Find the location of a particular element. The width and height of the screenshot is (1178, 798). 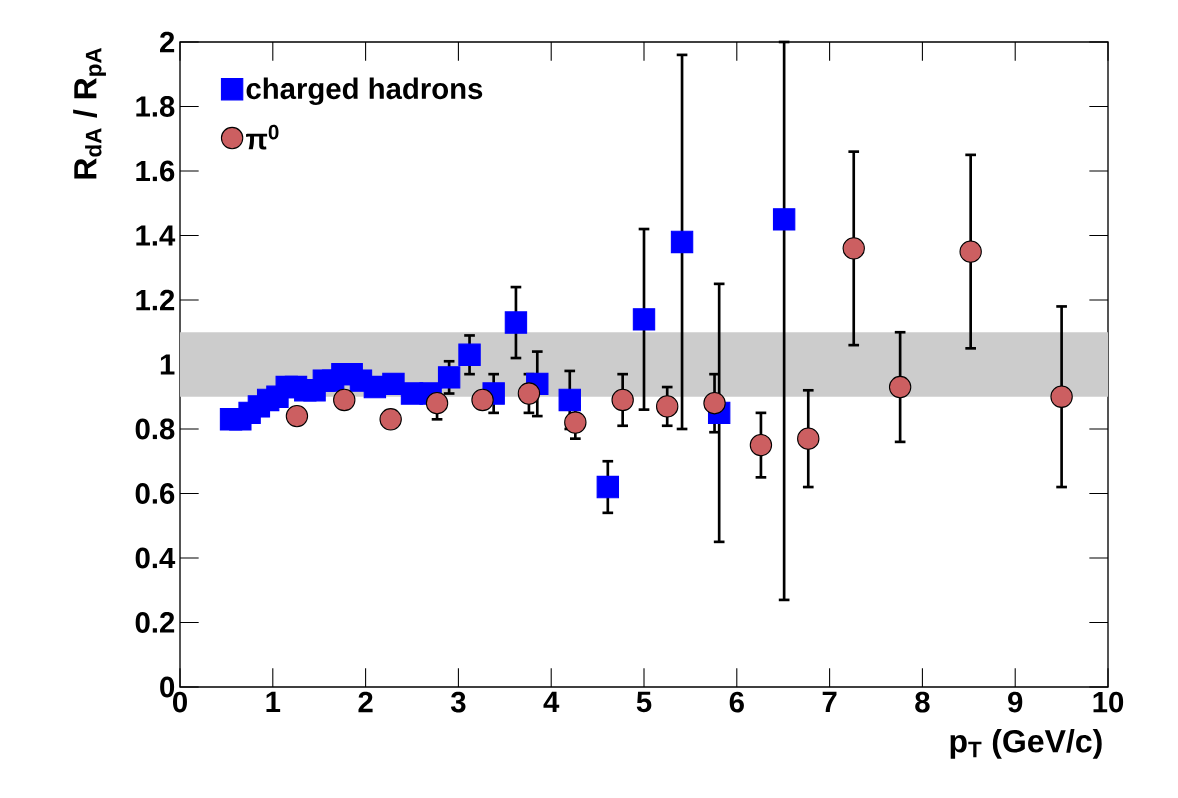

x-tick-label: 3 is located at coordinates (458, 702).